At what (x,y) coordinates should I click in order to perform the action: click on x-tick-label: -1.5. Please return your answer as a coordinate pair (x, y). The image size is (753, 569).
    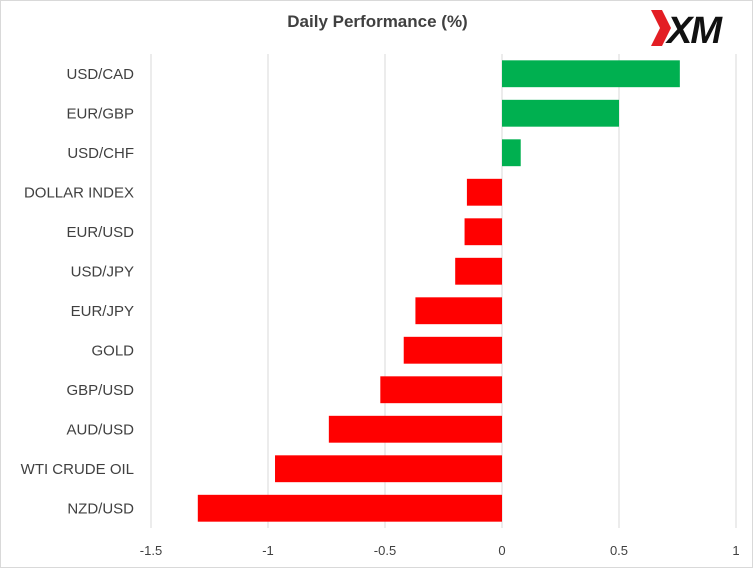
    Looking at the image, I should click on (151, 550).